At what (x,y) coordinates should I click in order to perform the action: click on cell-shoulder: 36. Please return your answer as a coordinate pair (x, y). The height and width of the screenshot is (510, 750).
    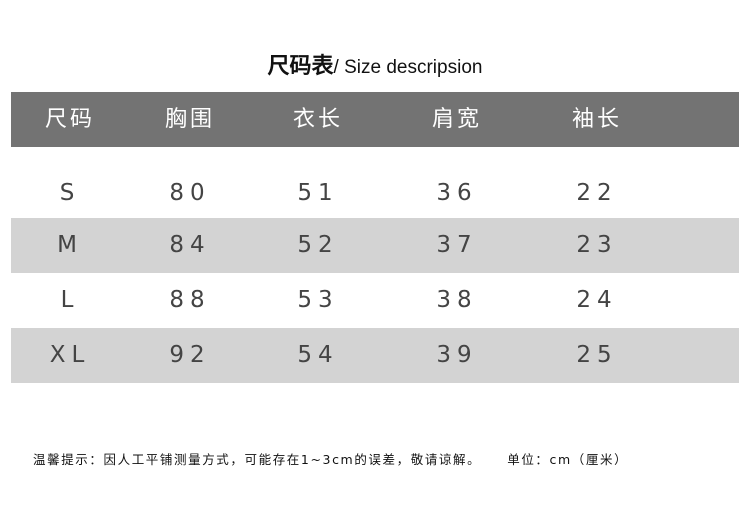
    Looking at the image, I should click on (457, 193).